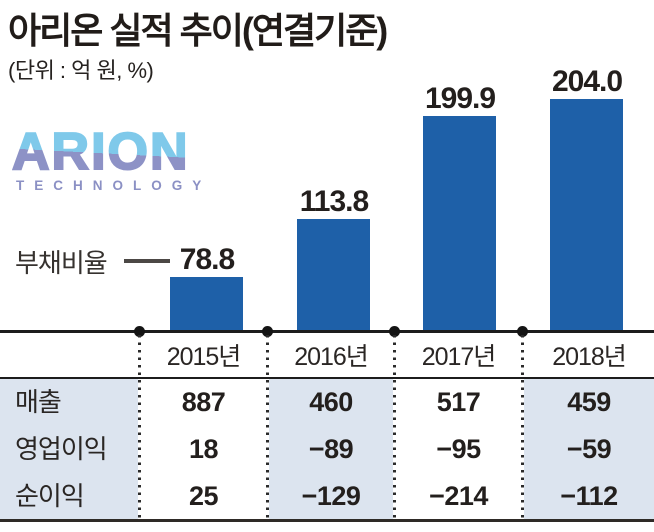  Describe the element at coordinates (333, 275) in the screenshot. I see `bar-2016` at that location.